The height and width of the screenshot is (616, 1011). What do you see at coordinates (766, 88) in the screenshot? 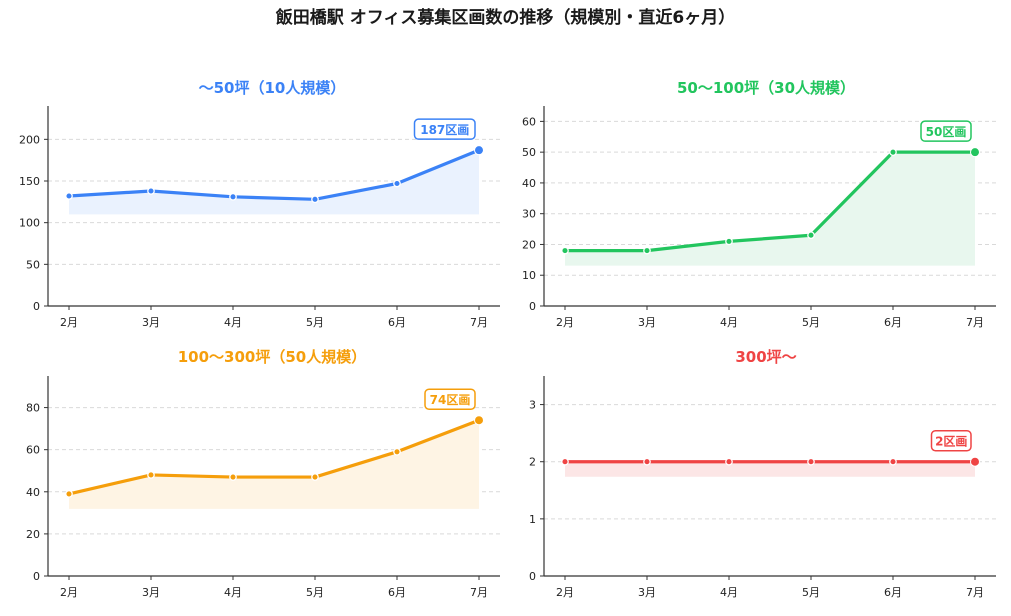
I see `panel-title: 50〜100坪（30人規模）` at bounding box center [766, 88].